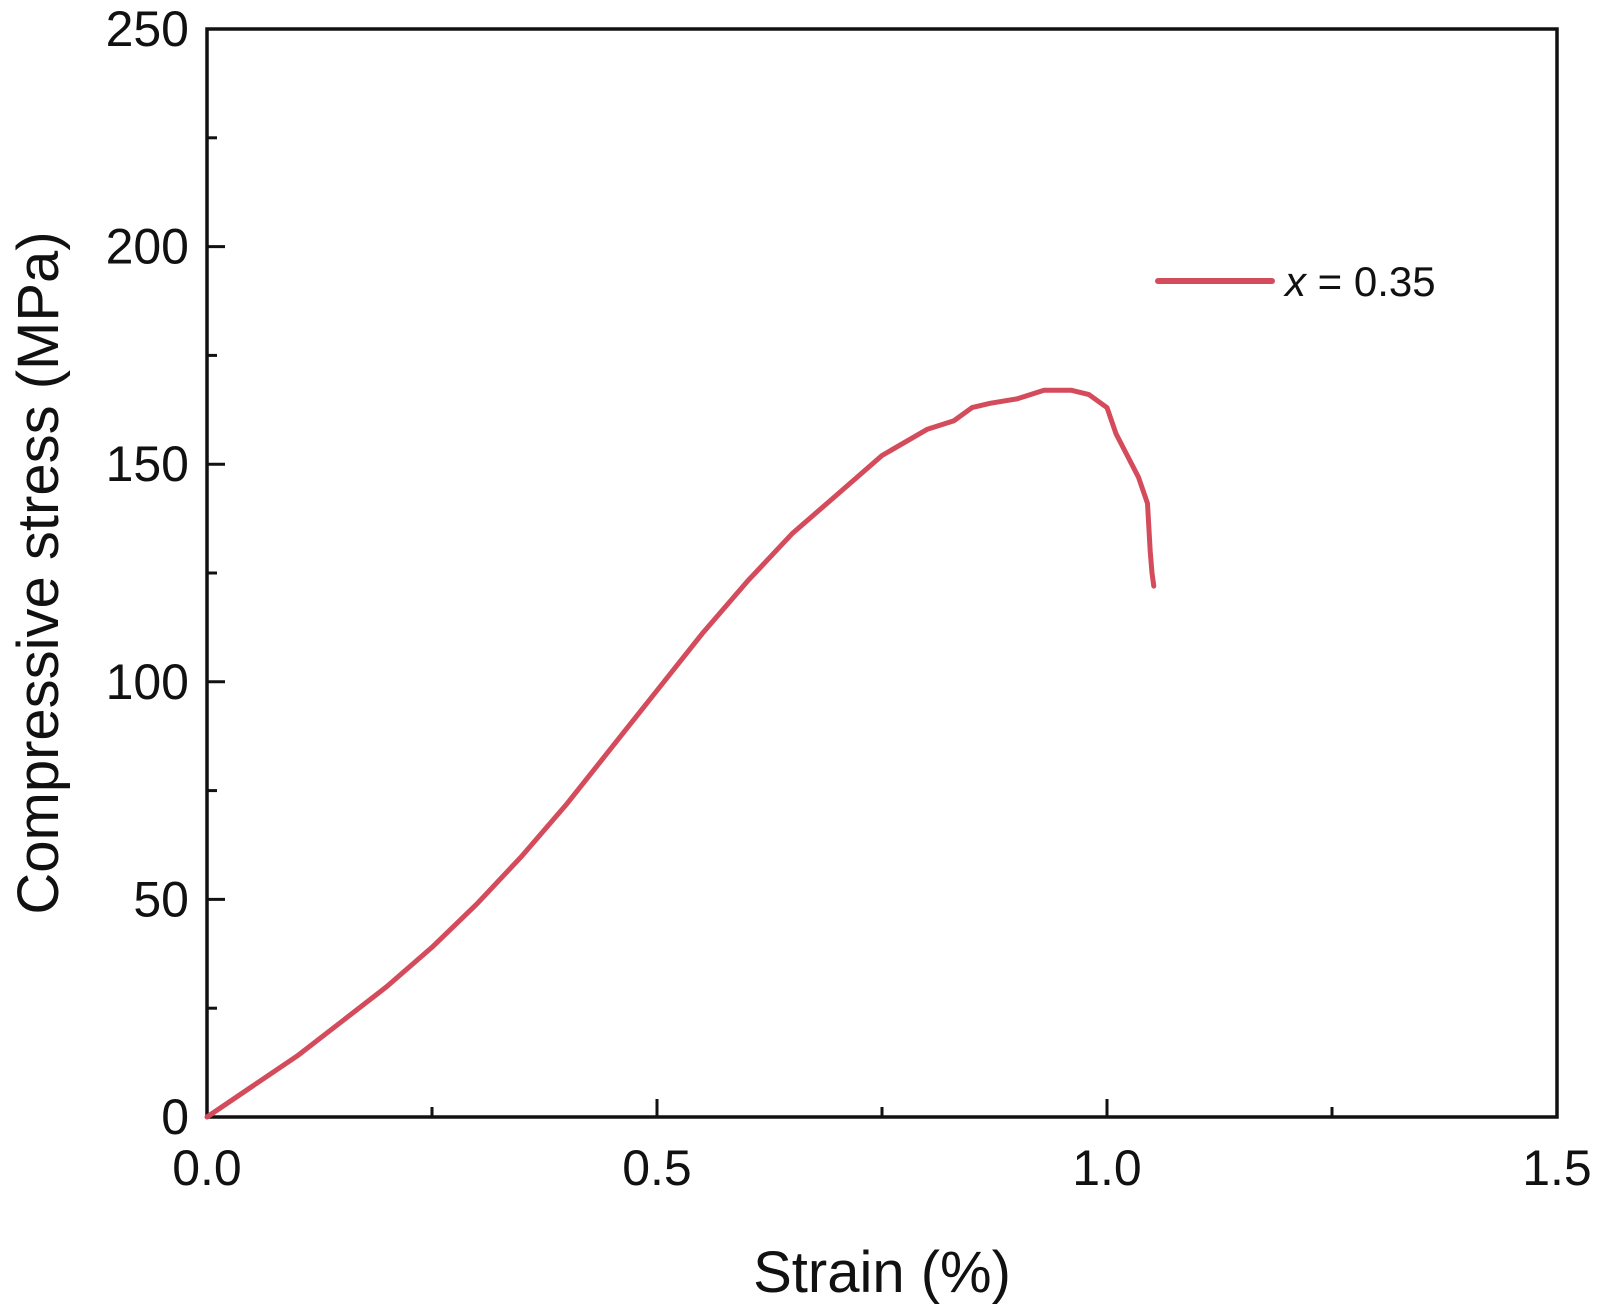  Describe the element at coordinates (147, 682) in the screenshot. I see `y-tick-label: 100` at that location.